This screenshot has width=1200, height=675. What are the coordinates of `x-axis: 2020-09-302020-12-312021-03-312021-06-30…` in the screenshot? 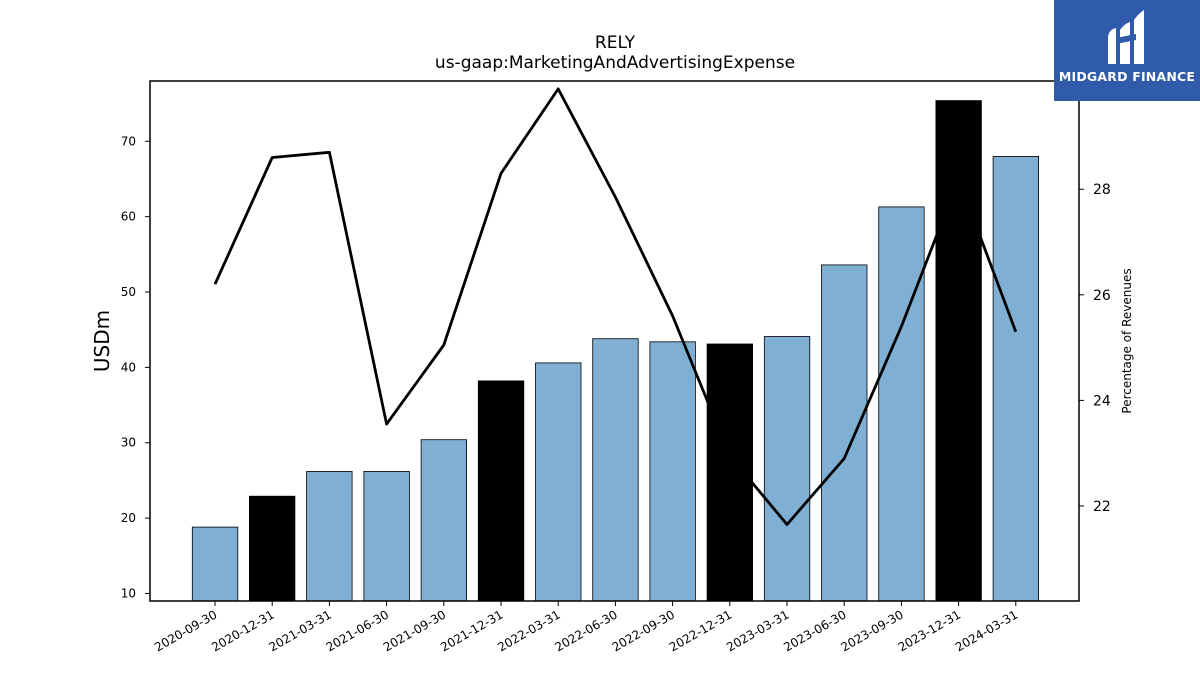 It's located at (586, 627).